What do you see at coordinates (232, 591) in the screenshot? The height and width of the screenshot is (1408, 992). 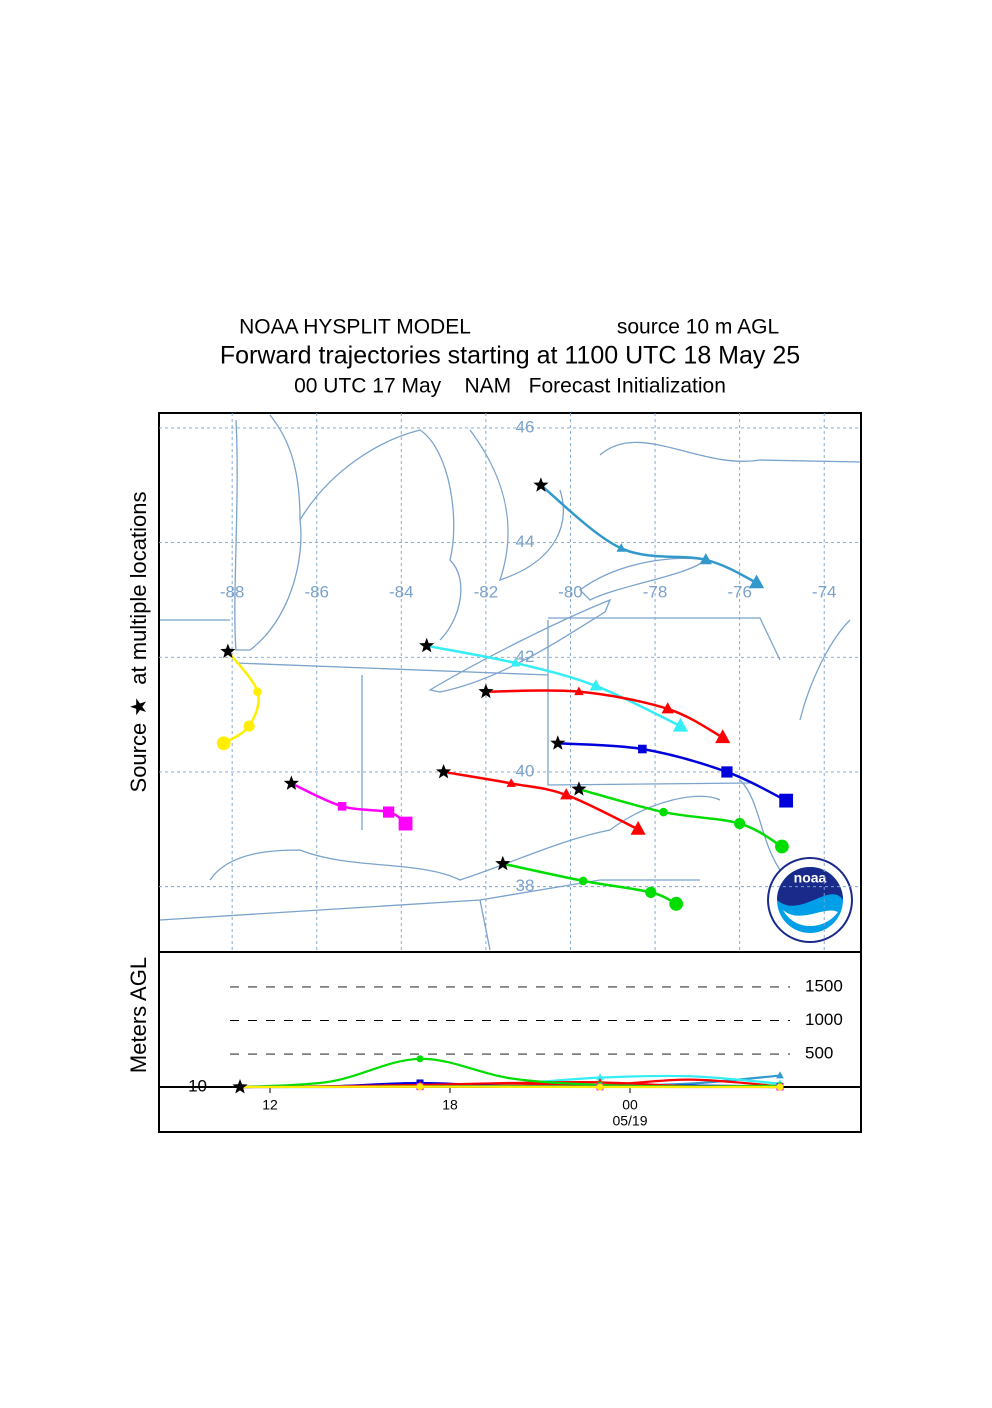 I see `lon-label: -88` at bounding box center [232, 591].